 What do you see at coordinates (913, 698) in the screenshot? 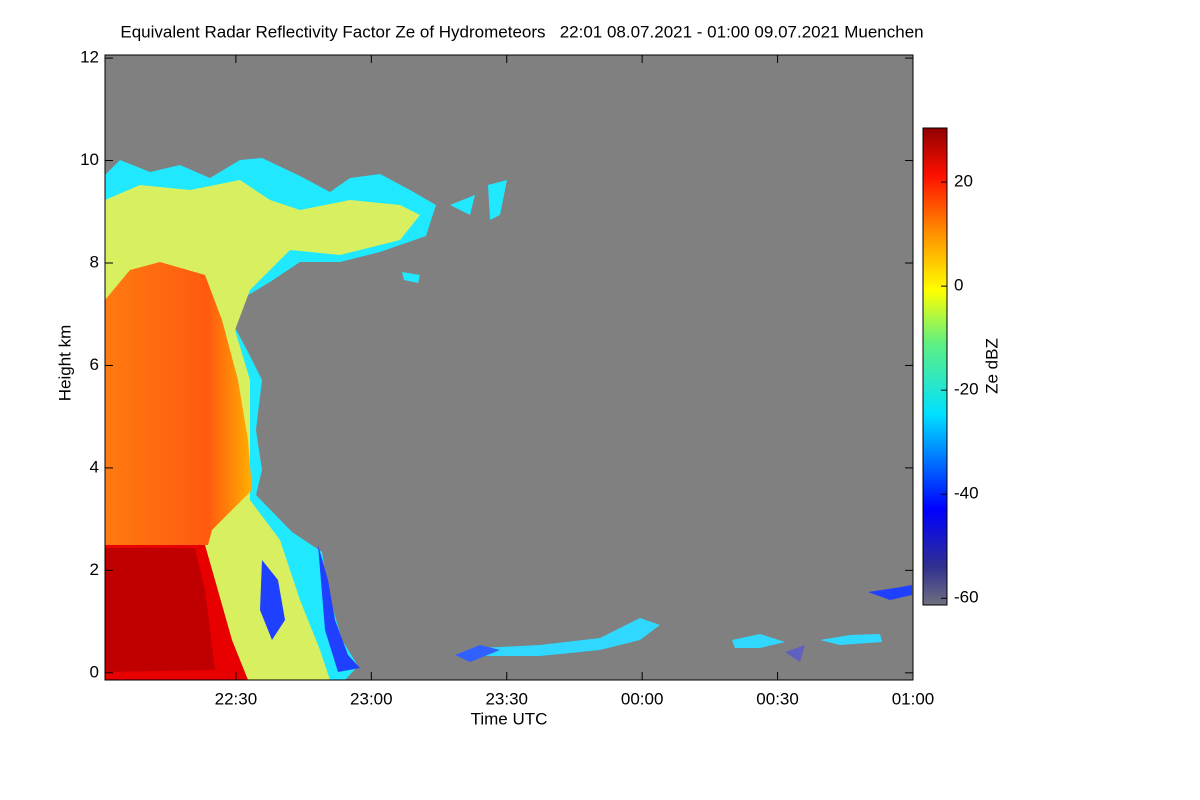
I see `x-tick-label: 01:00` at bounding box center [913, 698].